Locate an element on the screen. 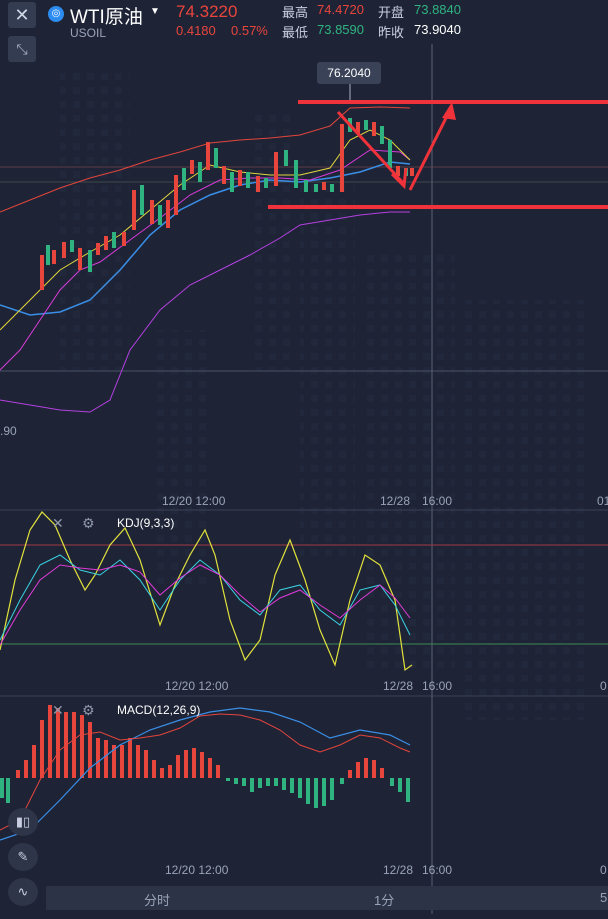 The height and width of the screenshot is (919, 608). close-button: ✕ is located at coordinates (22, 15).